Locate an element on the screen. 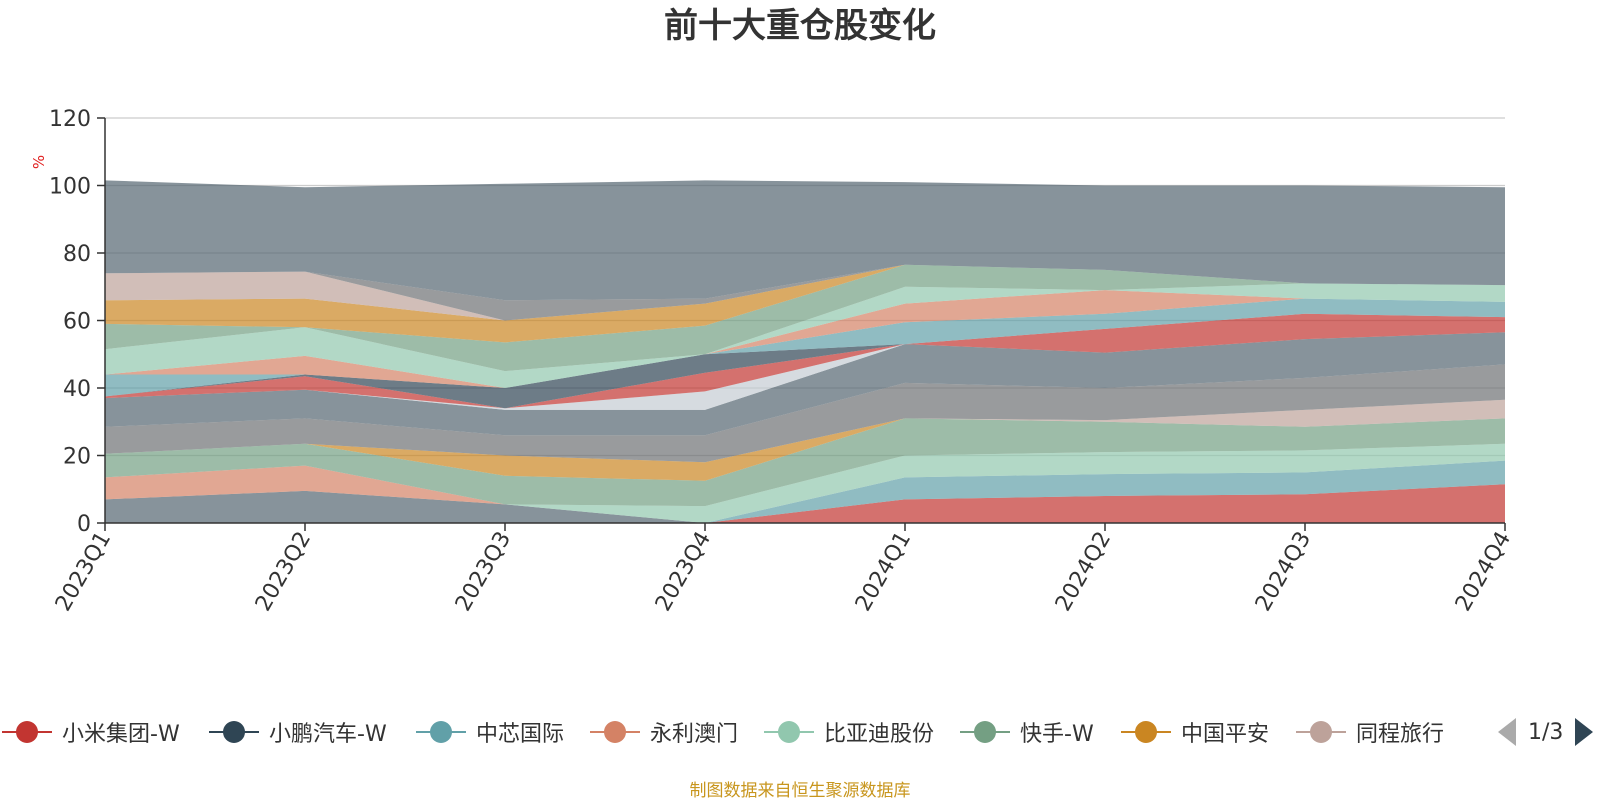 The width and height of the screenshot is (1600, 801). legend-page-indicator: 1/3 is located at coordinates (1546, 732).